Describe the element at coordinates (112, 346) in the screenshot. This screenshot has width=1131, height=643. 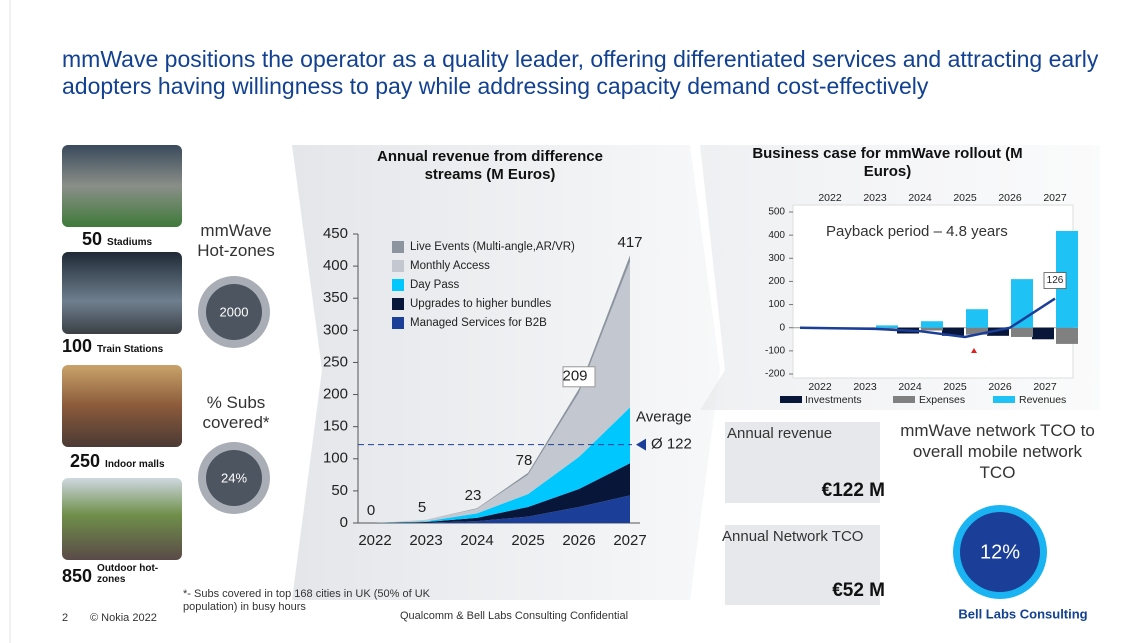
I see `hot-zone: 100 Train Stations` at that location.